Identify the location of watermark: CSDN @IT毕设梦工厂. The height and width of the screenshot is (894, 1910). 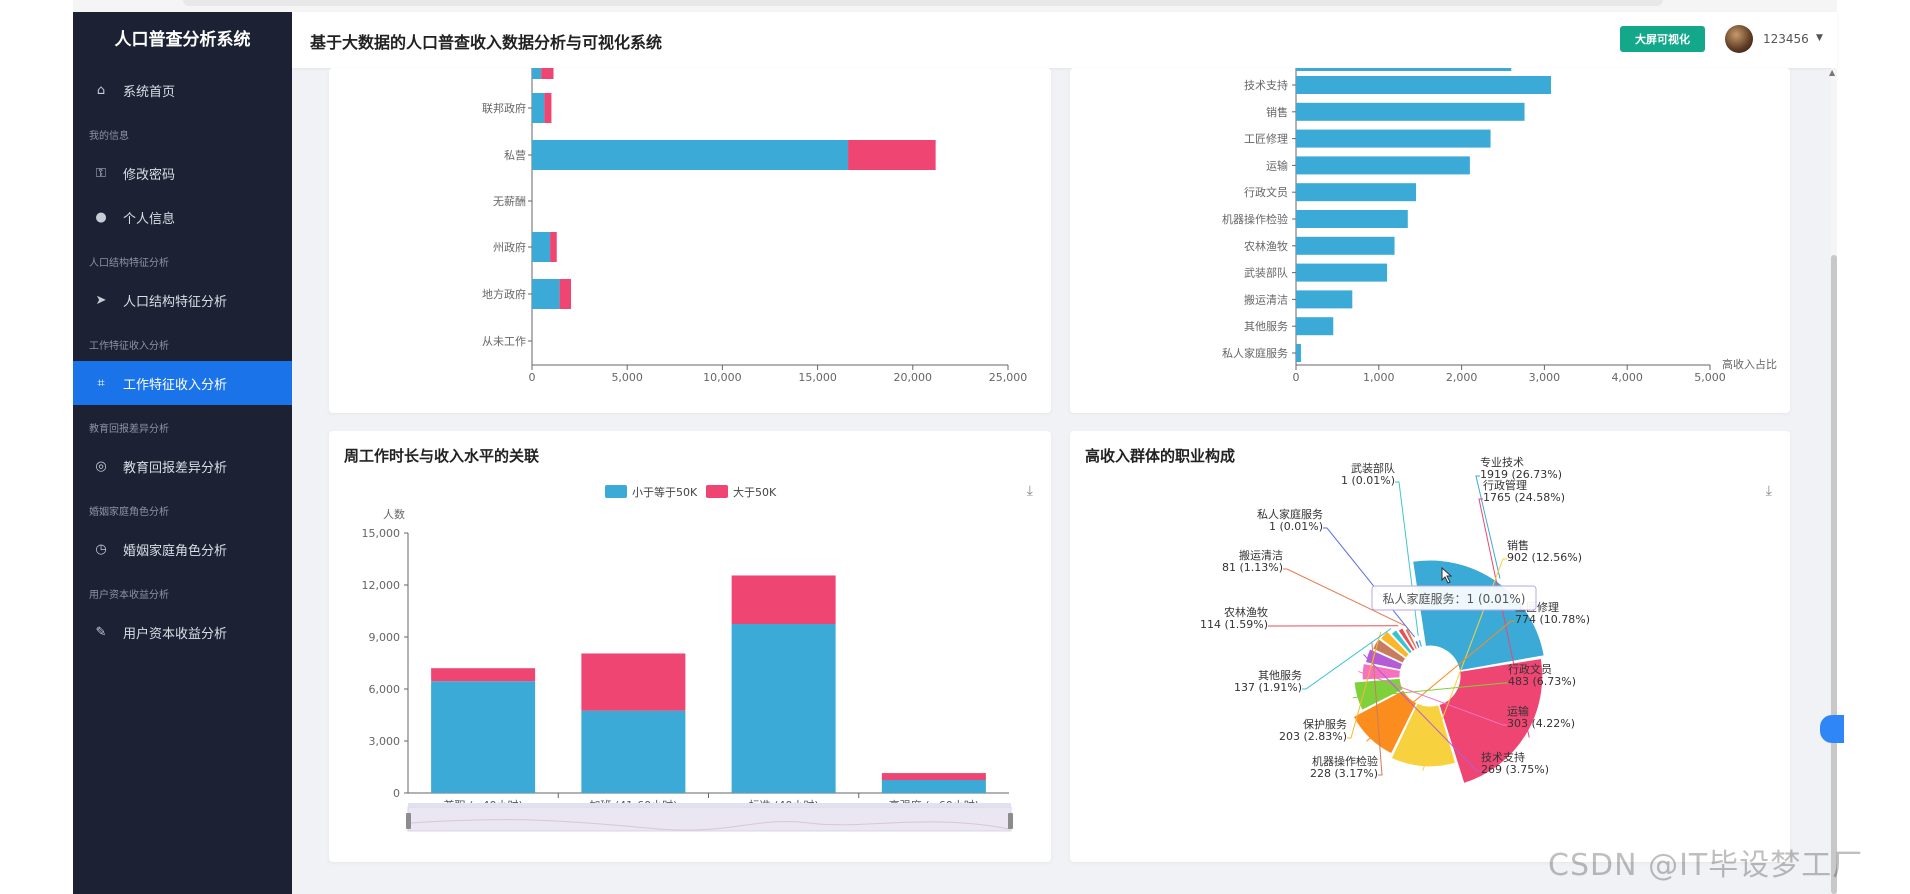
(1706, 865).